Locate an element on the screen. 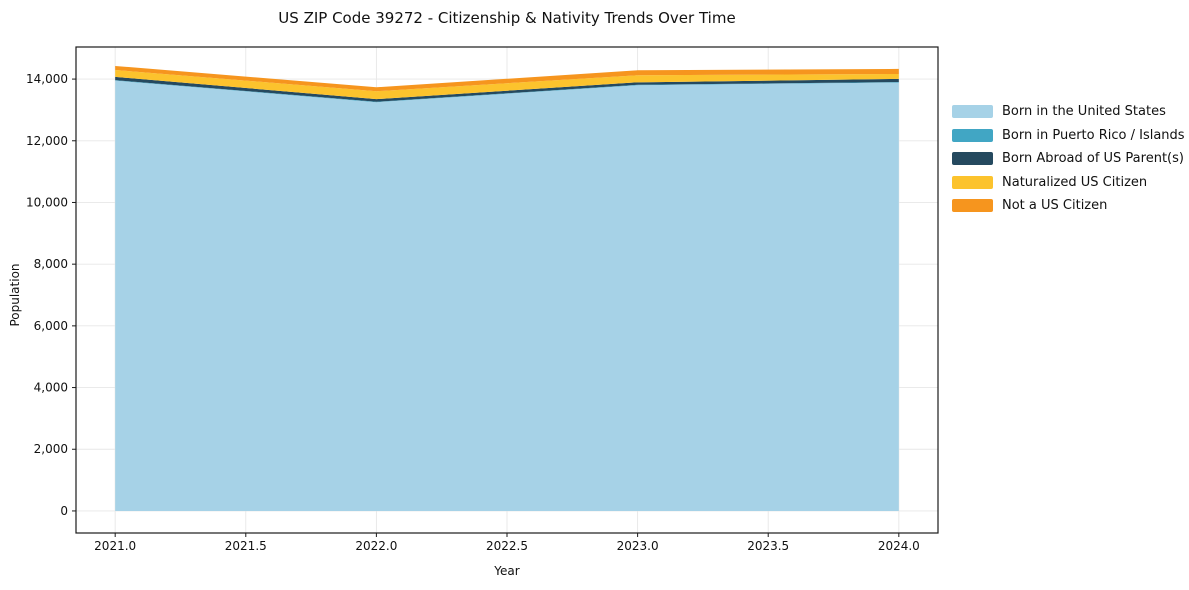  x-tick-label: 2024.0 is located at coordinates (899, 546).